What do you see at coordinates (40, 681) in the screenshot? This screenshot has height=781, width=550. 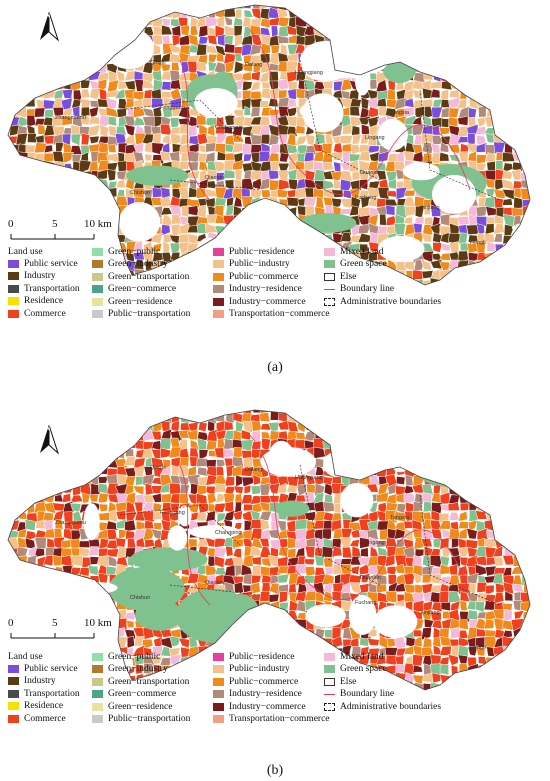 I see `legend-label: Industry` at bounding box center [40, 681].